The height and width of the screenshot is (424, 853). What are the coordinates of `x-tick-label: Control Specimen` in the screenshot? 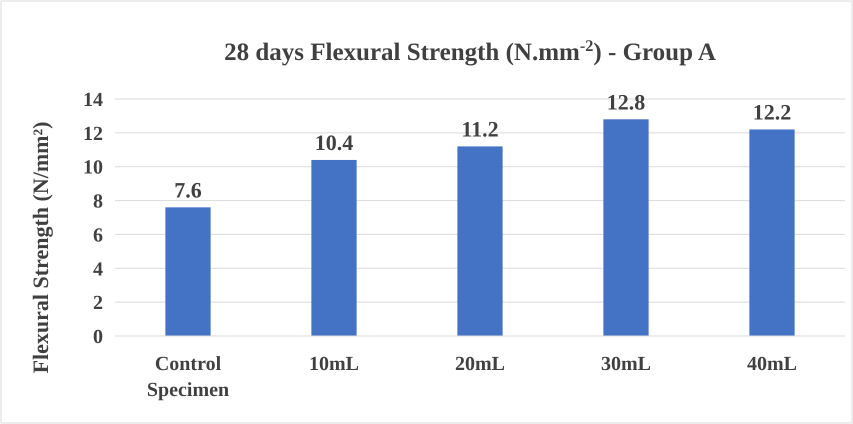 It's located at (188, 377).